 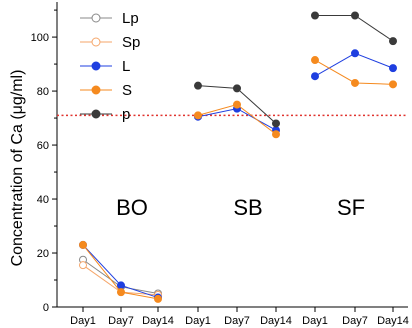 What do you see at coordinates (43, 92) in the screenshot?
I see `y-tick-label: 80` at bounding box center [43, 92].